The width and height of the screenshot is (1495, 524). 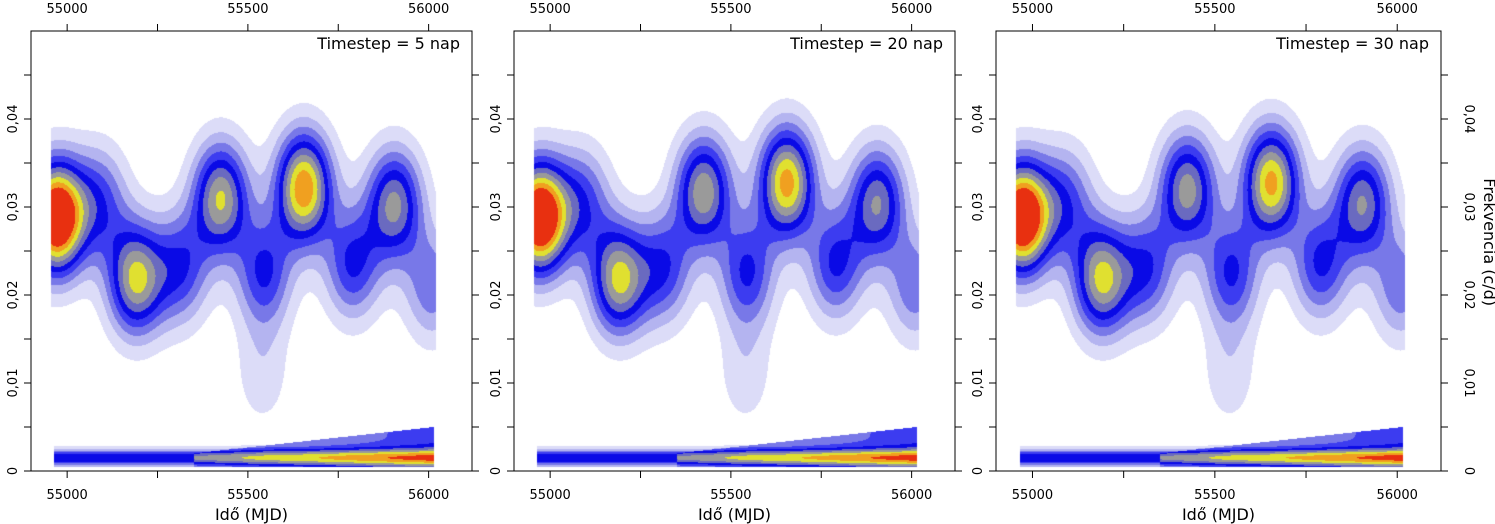 What do you see at coordinates (1468, 383) in the screenshot?
I see `y-tick-label-right: 0,01` at bounding box center [1468, 383].